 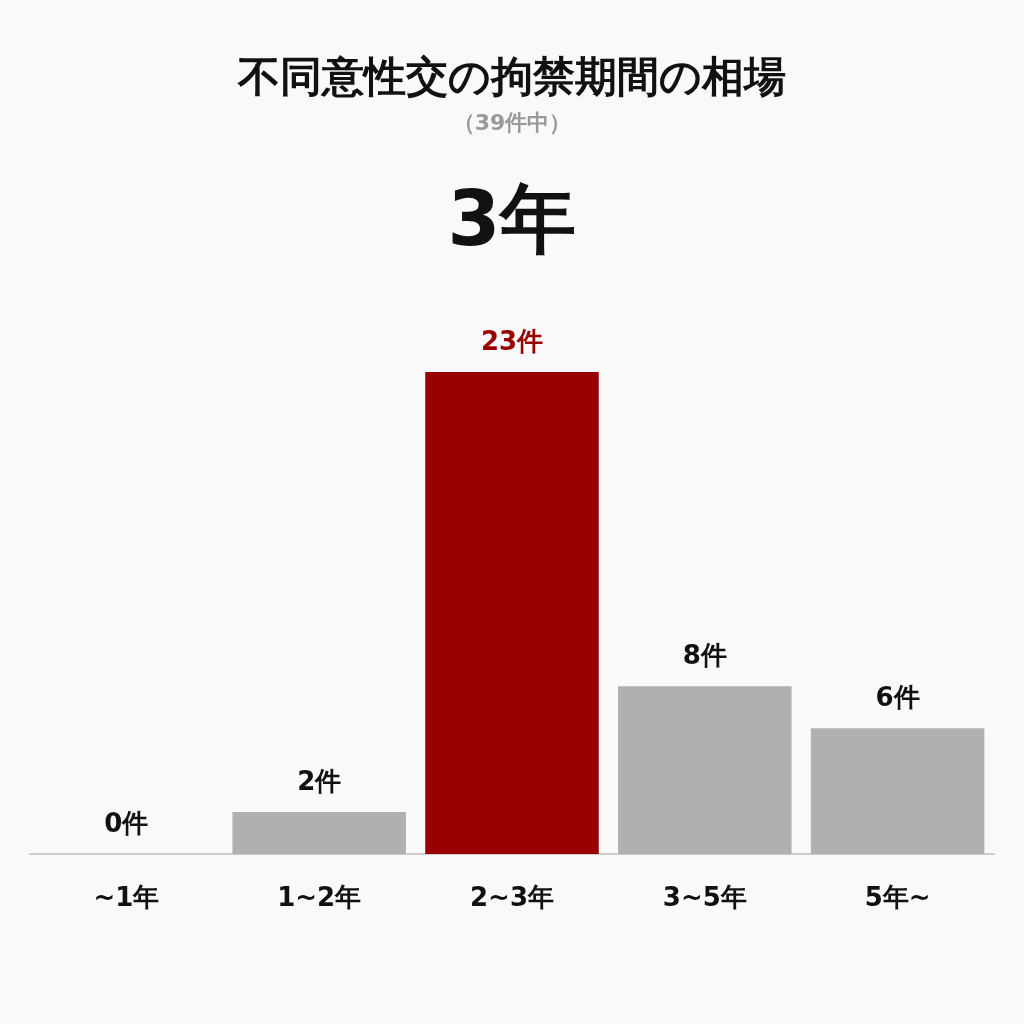 I want to click on data-label: 0件, so click(x=126, y=823).